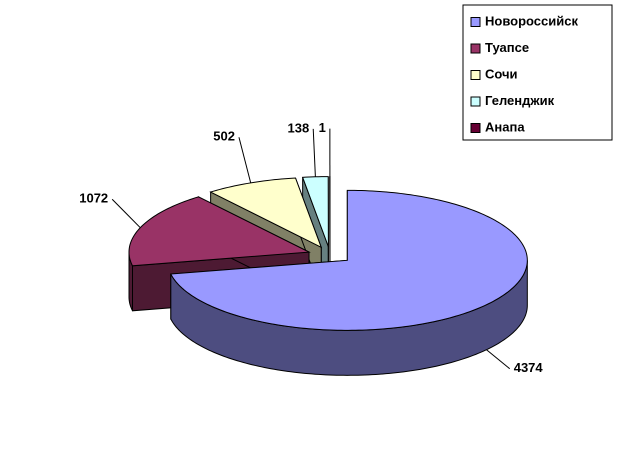 The image size is (644, 472). Describe the element at coordinates (529, 367) in the screenshot. I see `data-label: 4374` at that location.